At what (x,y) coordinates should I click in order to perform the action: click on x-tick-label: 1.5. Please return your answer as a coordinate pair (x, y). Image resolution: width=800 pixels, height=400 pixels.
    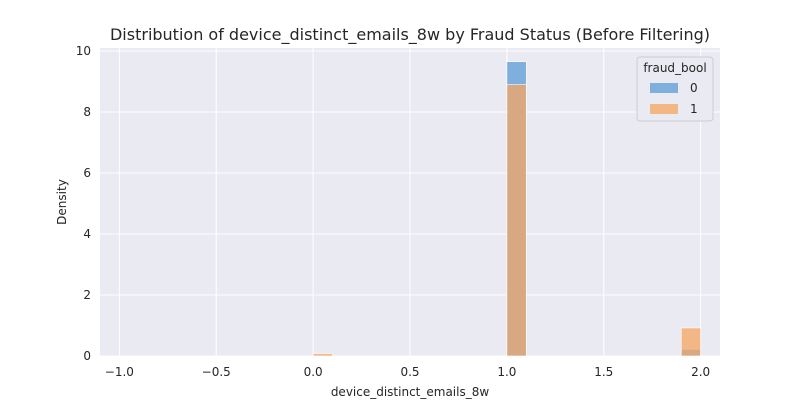
    Looking at the image, I should click on (603, 372).